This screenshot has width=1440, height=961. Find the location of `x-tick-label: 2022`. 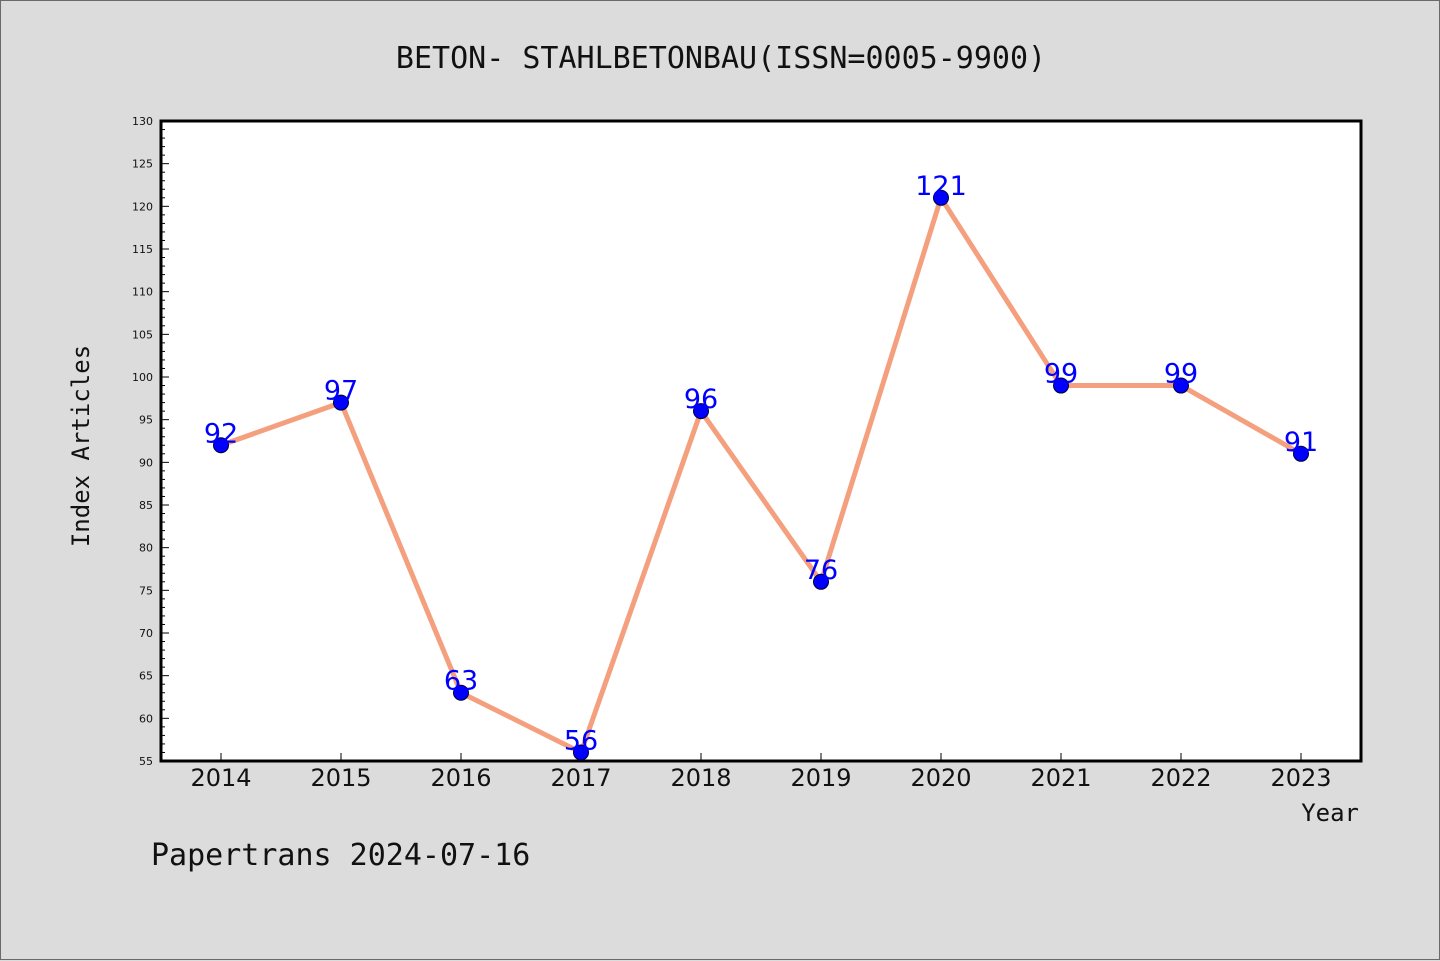

x-tick-label: 2022 is located at coordinates (1180, 778).